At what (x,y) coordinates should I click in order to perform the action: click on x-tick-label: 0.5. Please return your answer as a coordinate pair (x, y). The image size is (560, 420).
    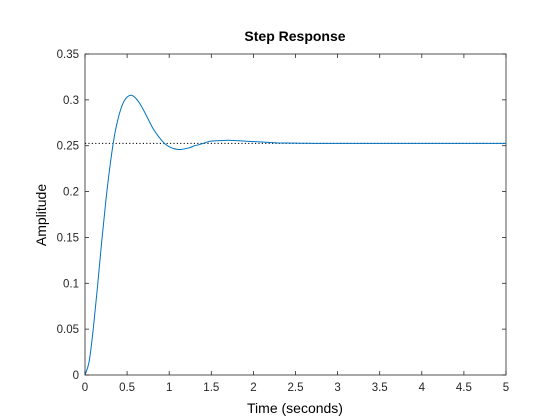
    Looking at the image, I should click on (127, 388).